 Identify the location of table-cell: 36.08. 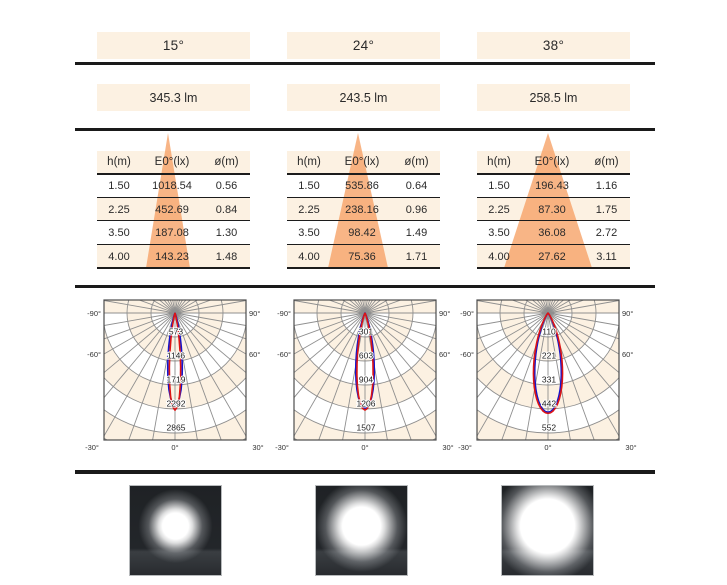
(552, 233).